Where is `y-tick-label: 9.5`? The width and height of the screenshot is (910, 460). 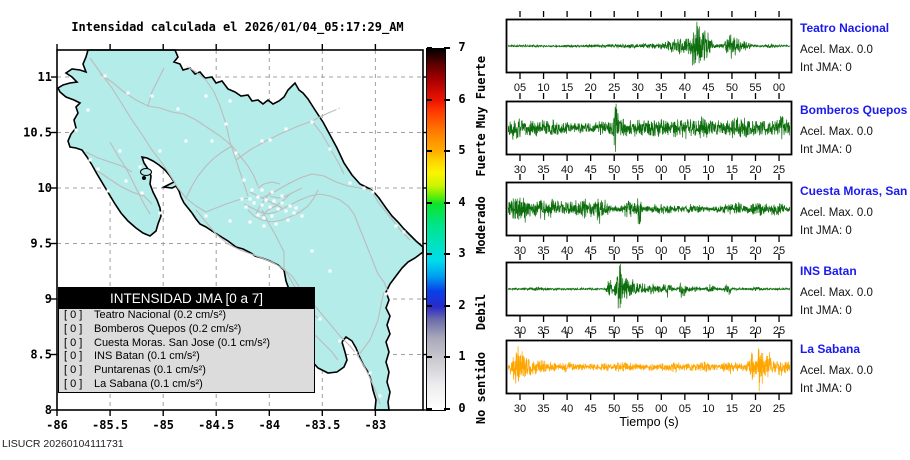 y-tick-label: 9.5 is located at coordinates (41, 244).